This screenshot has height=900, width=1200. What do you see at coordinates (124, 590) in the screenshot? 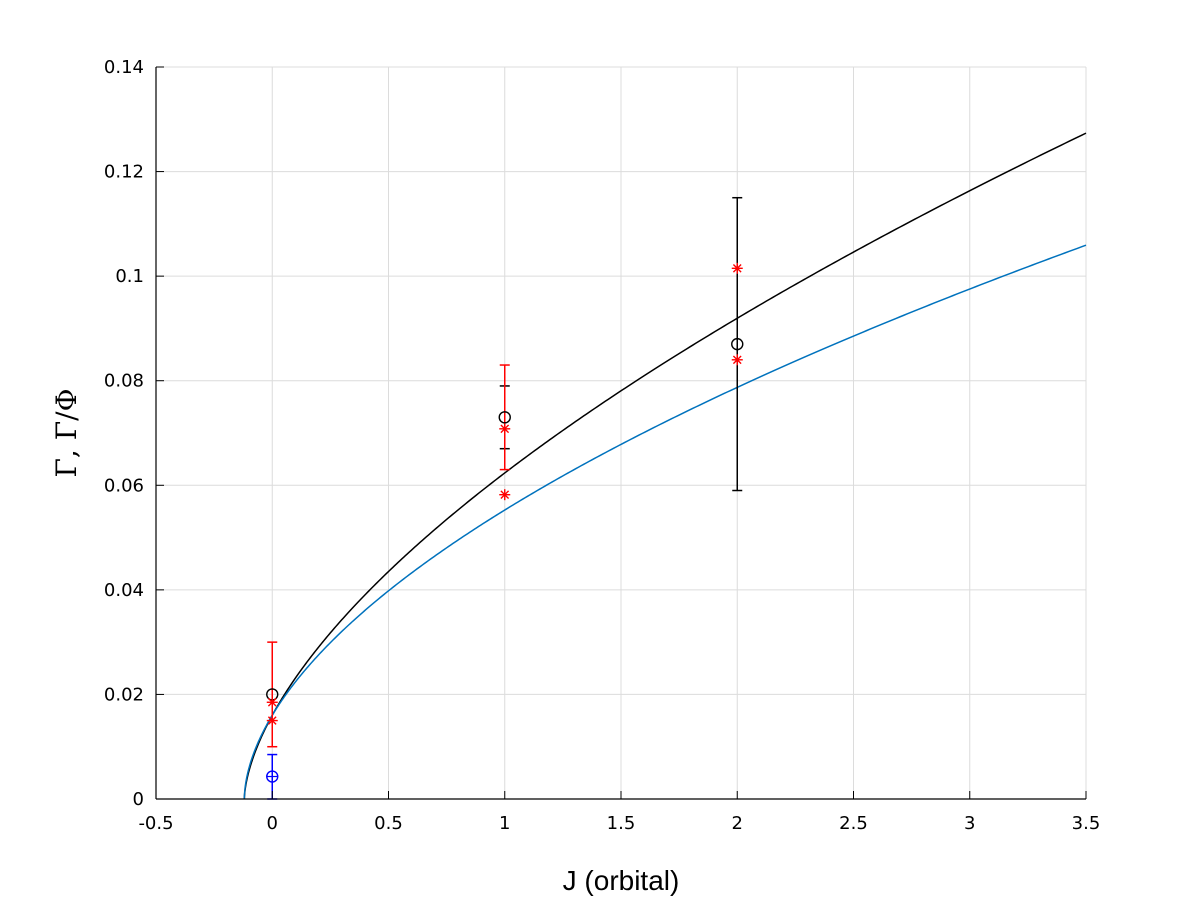
I see `y-tick-label: 0.04` at bounding box center [124, 590].